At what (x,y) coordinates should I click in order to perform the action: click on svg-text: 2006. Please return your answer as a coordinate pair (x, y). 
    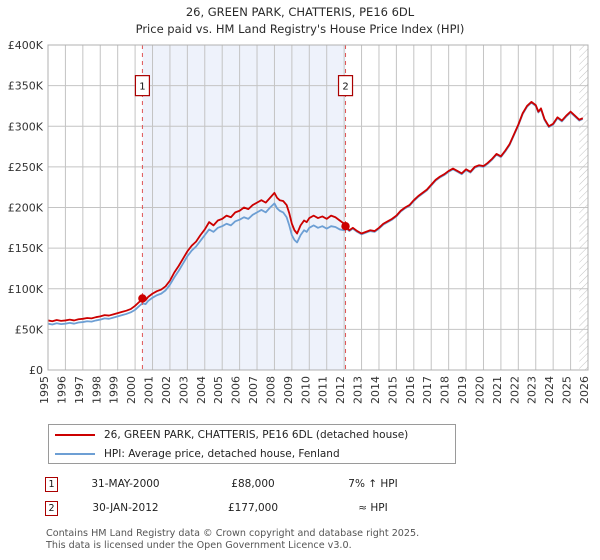
    Looking at the image, I should click on (236, 390).